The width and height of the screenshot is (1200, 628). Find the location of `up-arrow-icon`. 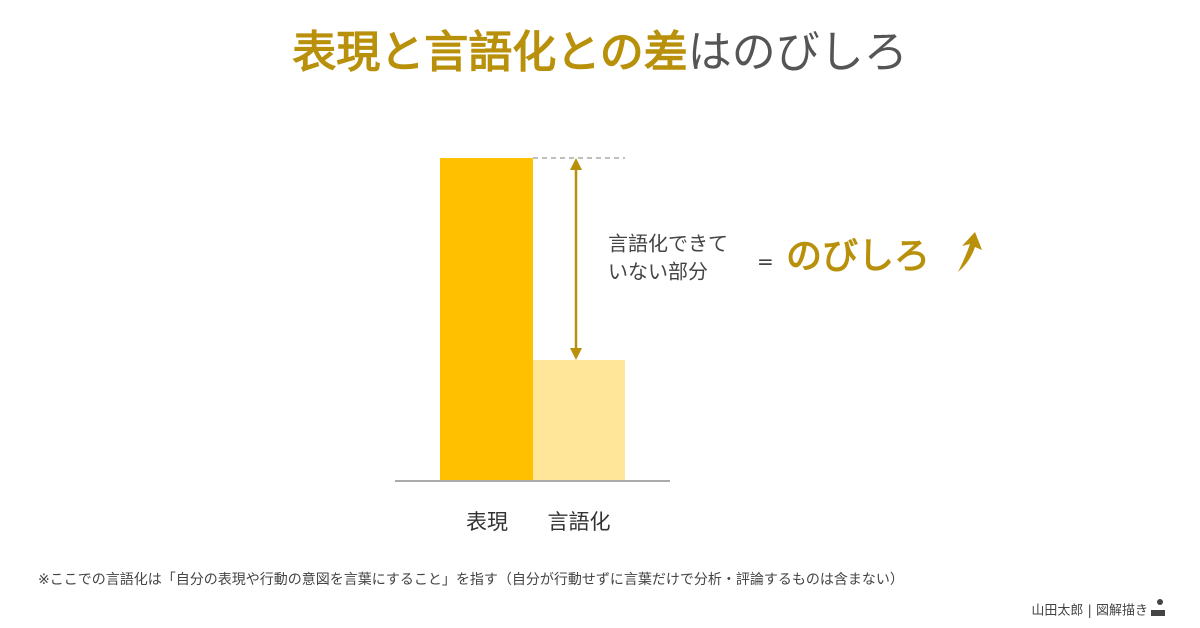

up-arrow-icon is located at coordinates (970, 252).